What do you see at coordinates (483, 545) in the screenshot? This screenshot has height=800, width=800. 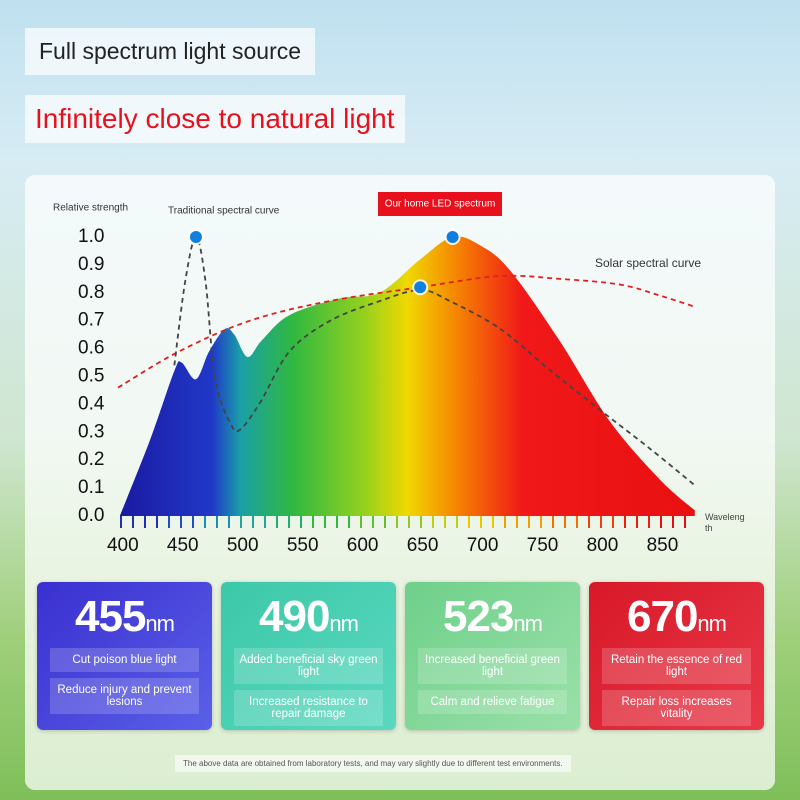 I see `x-tick-label: 700` at bounding box center [483, 545].